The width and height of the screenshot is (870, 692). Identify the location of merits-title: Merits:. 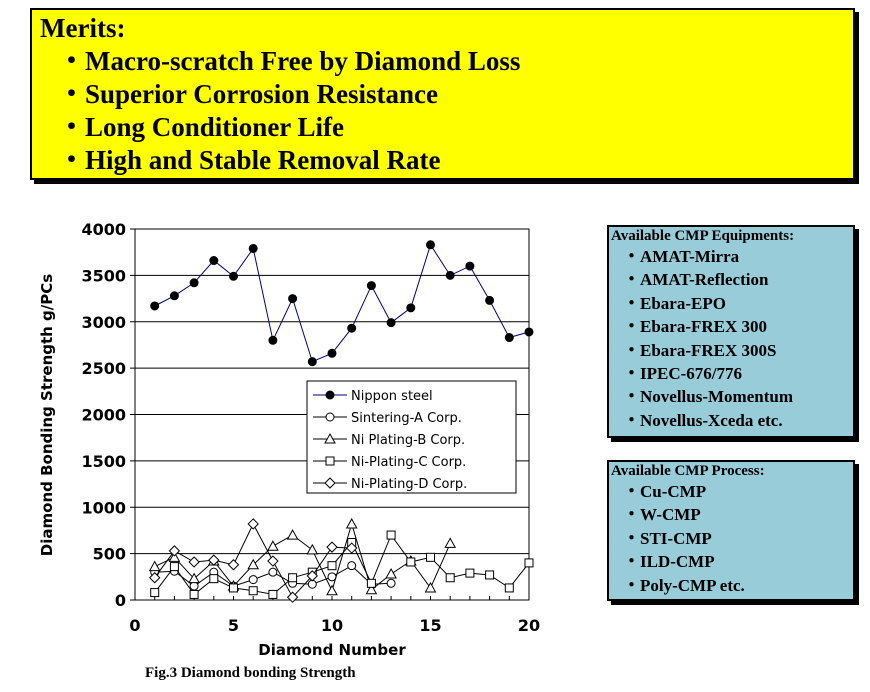
(83, 28).